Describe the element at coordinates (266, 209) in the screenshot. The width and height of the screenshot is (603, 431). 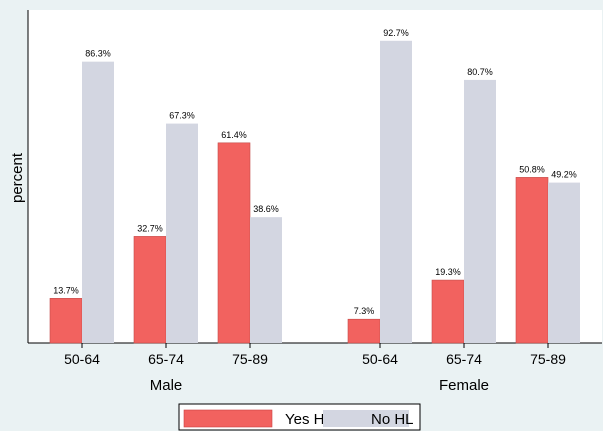
I see `data-label-male-75-89-no-hl: 38.6%` at that location.